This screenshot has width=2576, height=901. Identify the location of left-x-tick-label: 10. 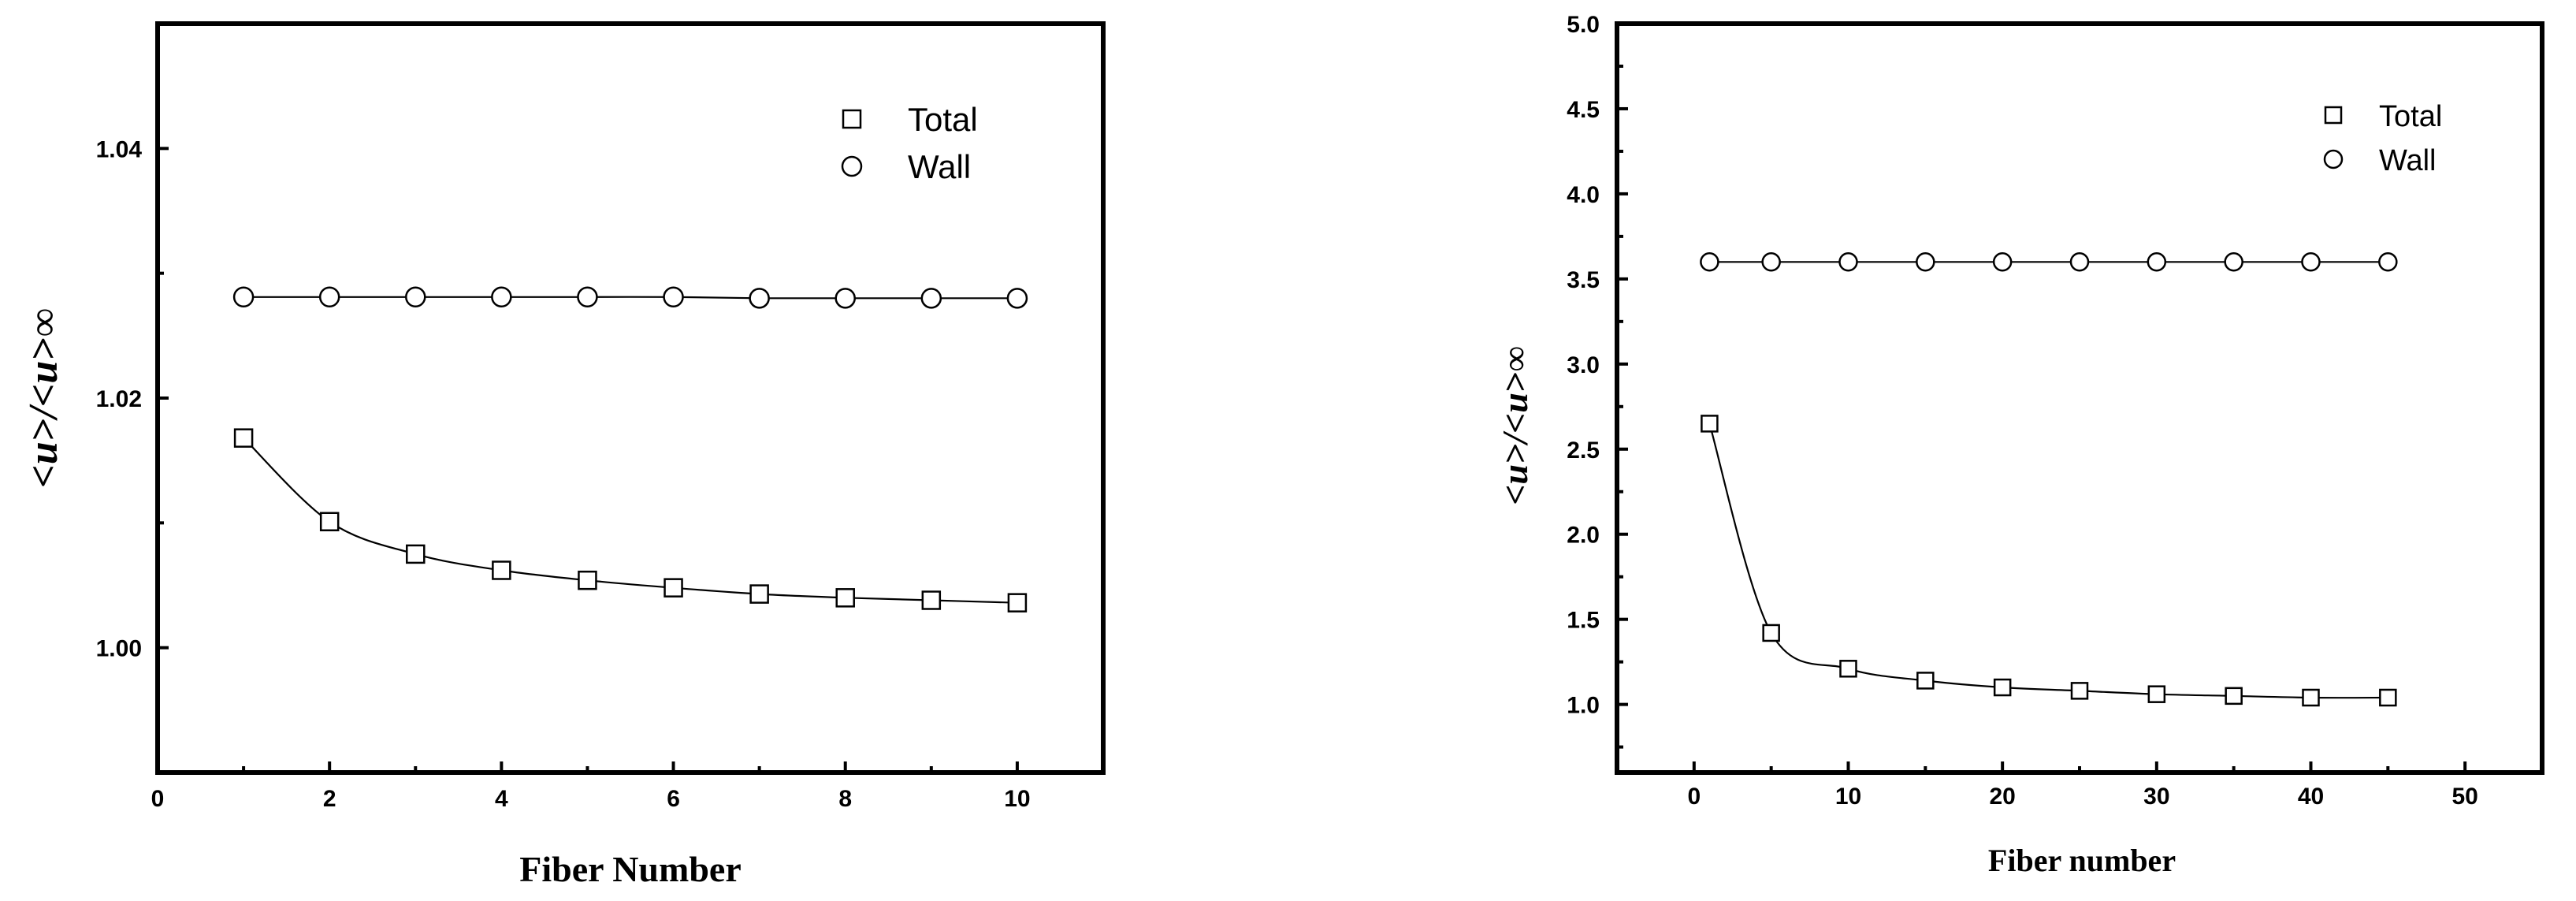
(1017, 799).